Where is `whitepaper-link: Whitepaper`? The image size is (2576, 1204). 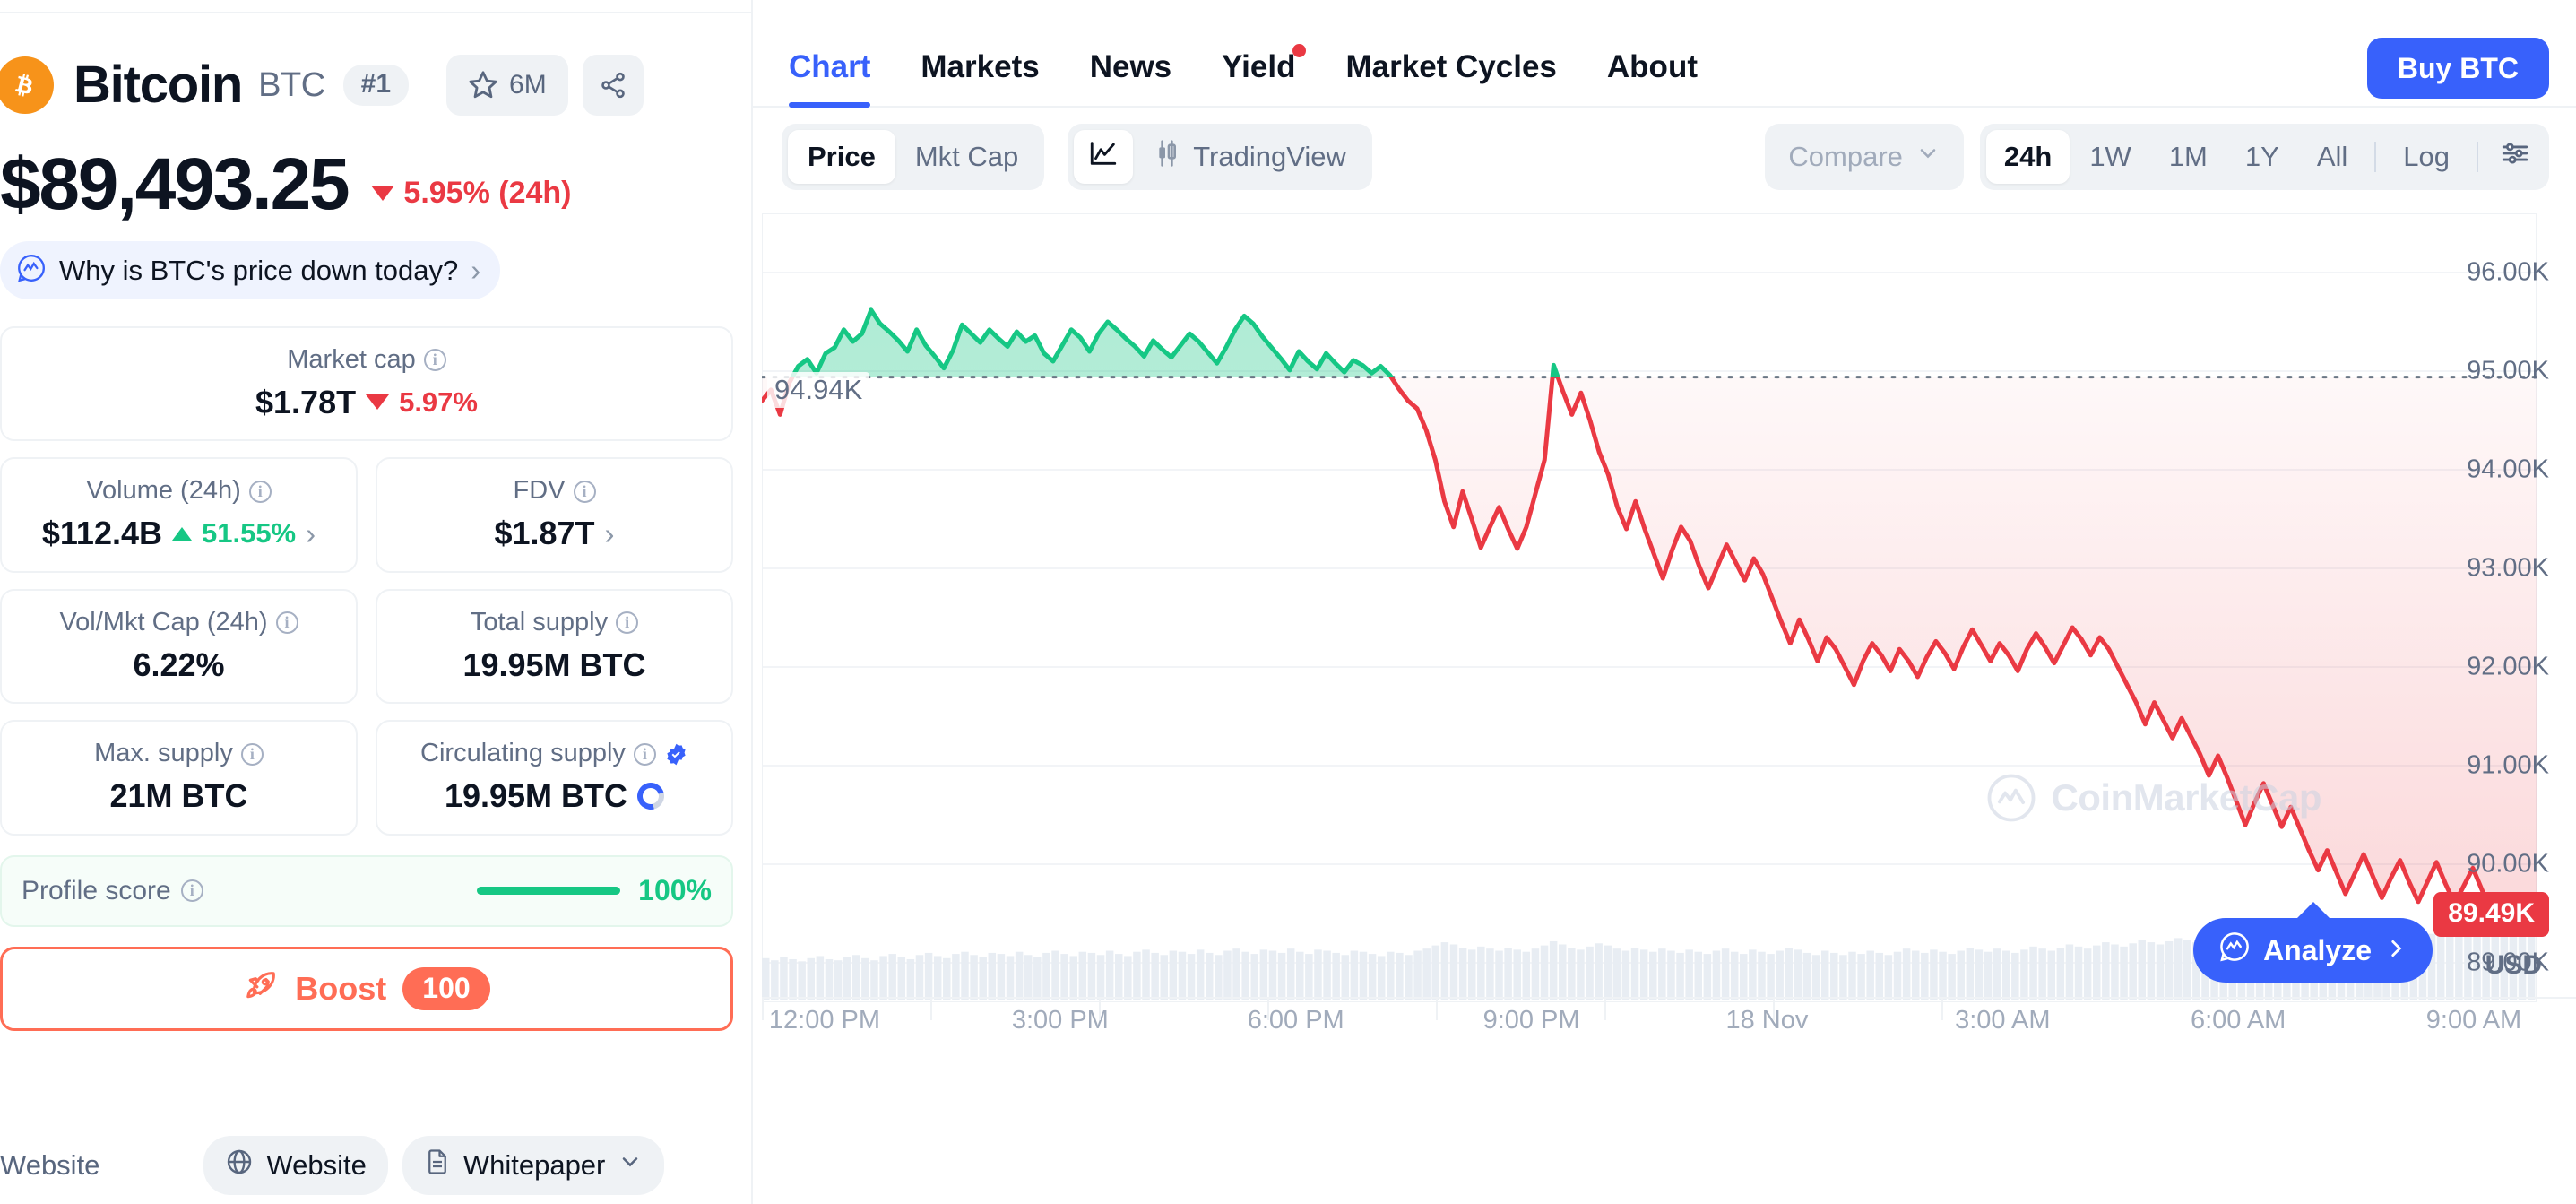
whitepaper-link: Whitepaper is located at coordinates (533, 1165).